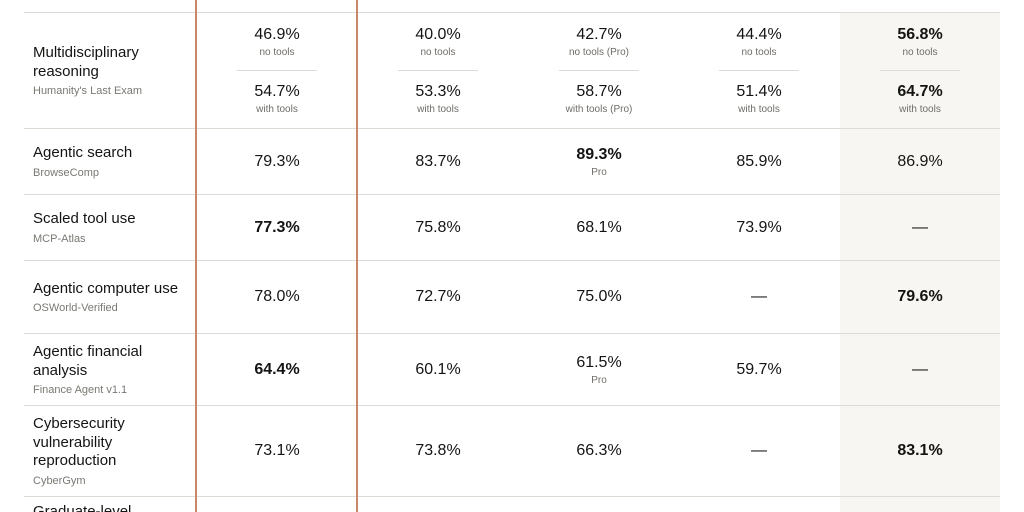 The width and height of the screenshot is (1024, 512). What do you see at coordinates (59, 238) in the screenshot?
I see `benchmark-source: MCP-Atlas` at bounding box center [59, 238].